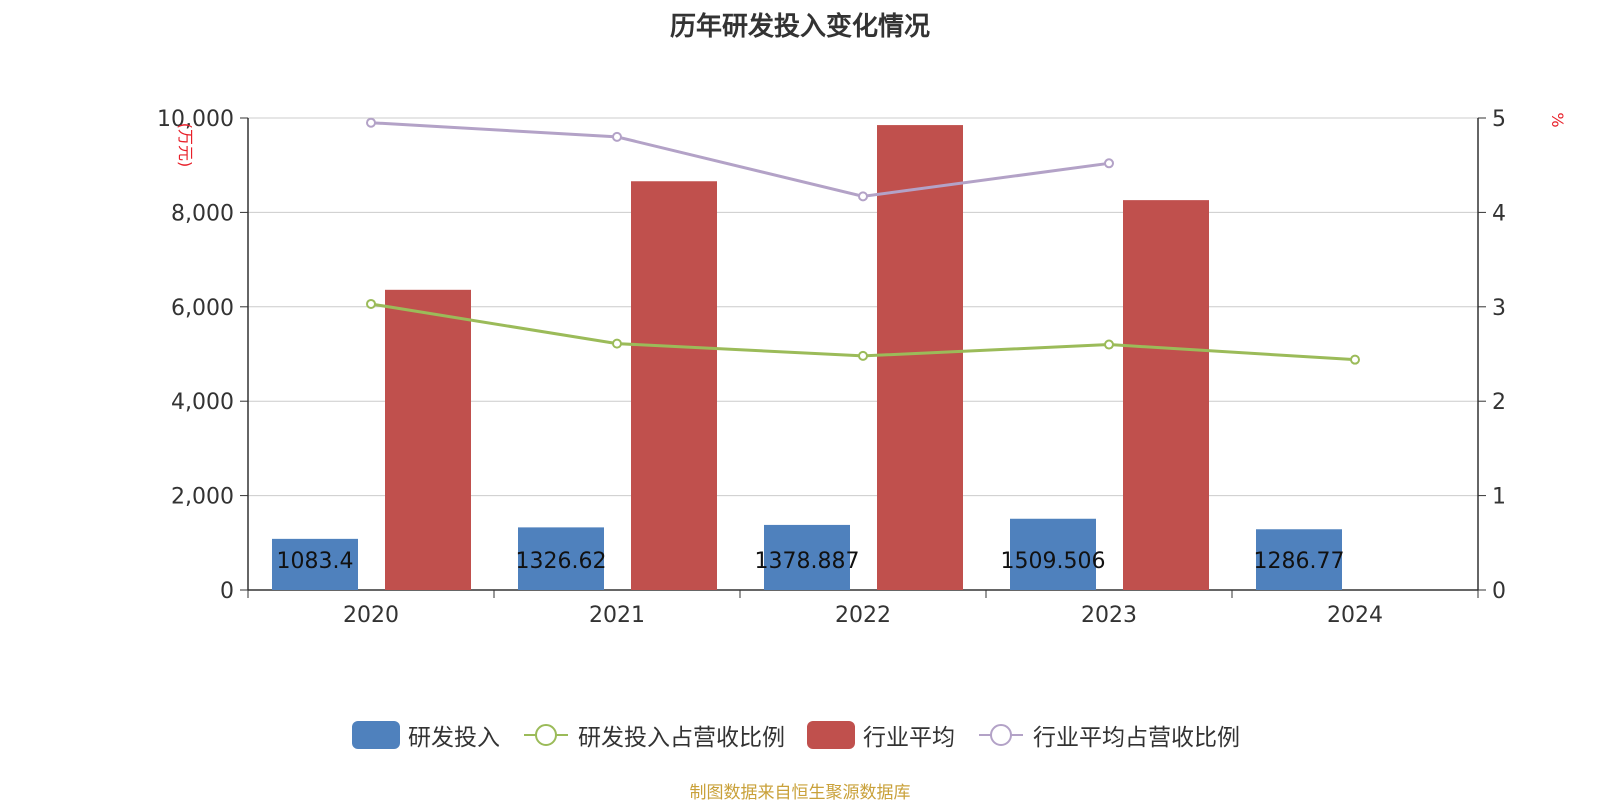  I want to click on left-axis-tick-label: 8,000, so click(202, 213).